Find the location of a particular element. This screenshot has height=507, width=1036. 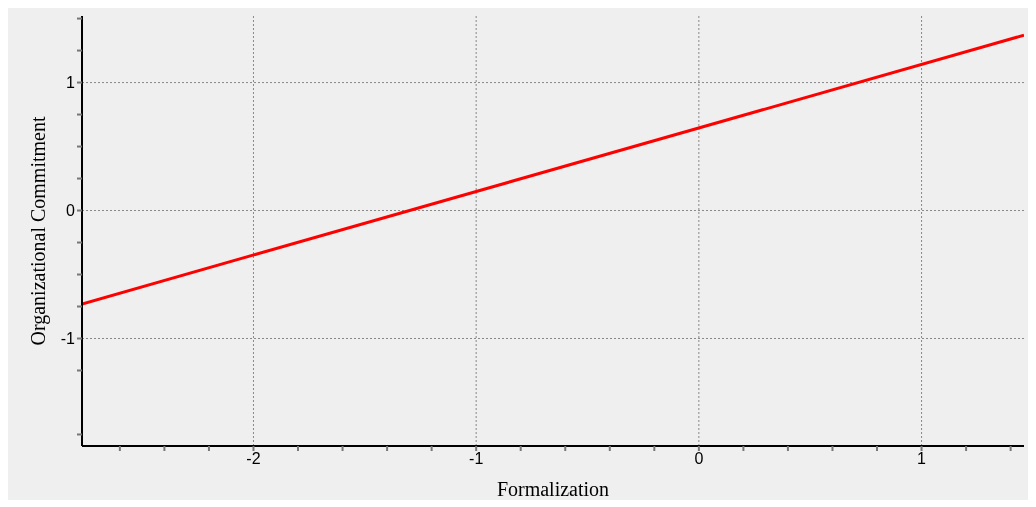

x-tick-label: 0 is located at coordinates (699, 459).